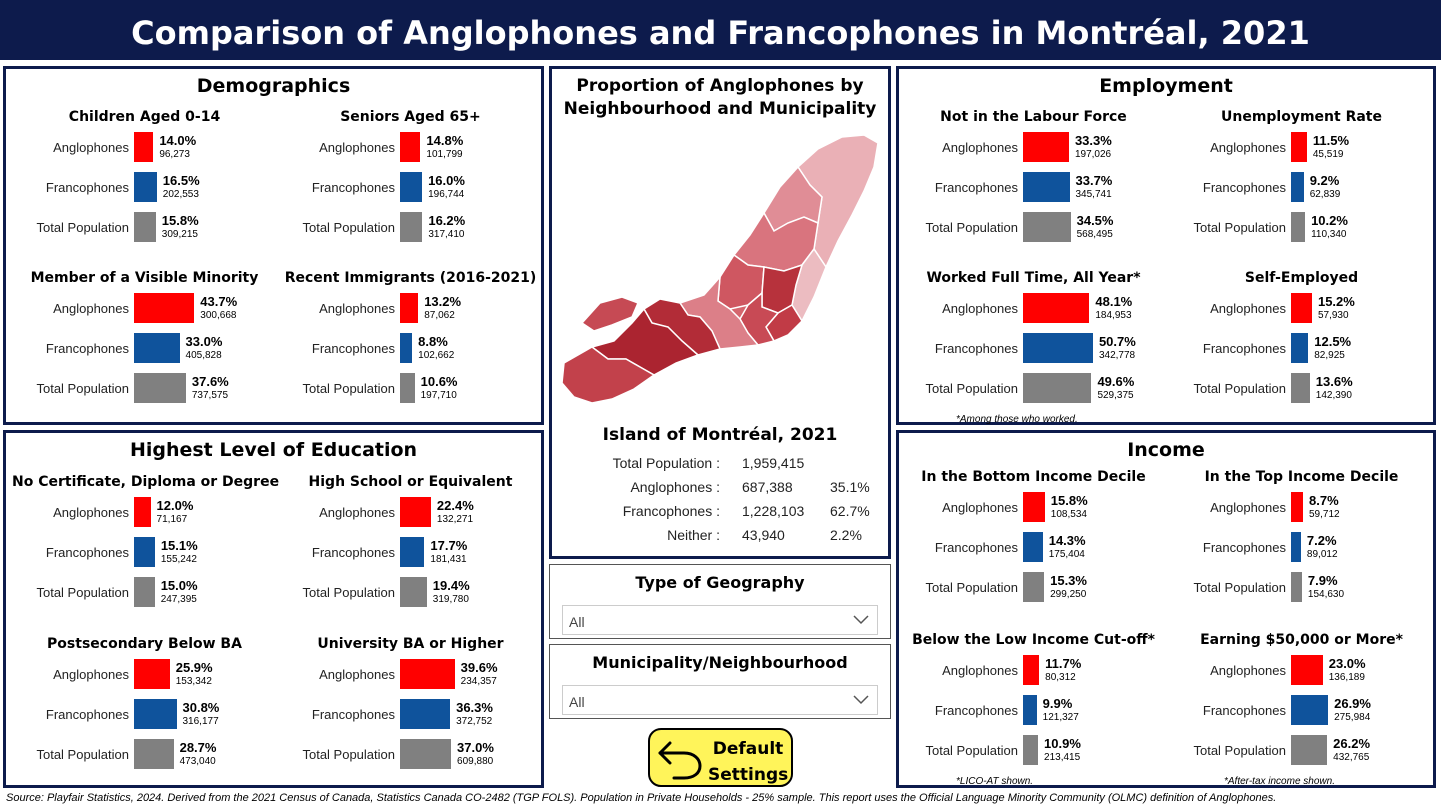 The height and width of the screenshot is (810, 1441). Describe the element at coordinates (720, 620) in the screenshot. I see `geography-dropdown: All` at that location.